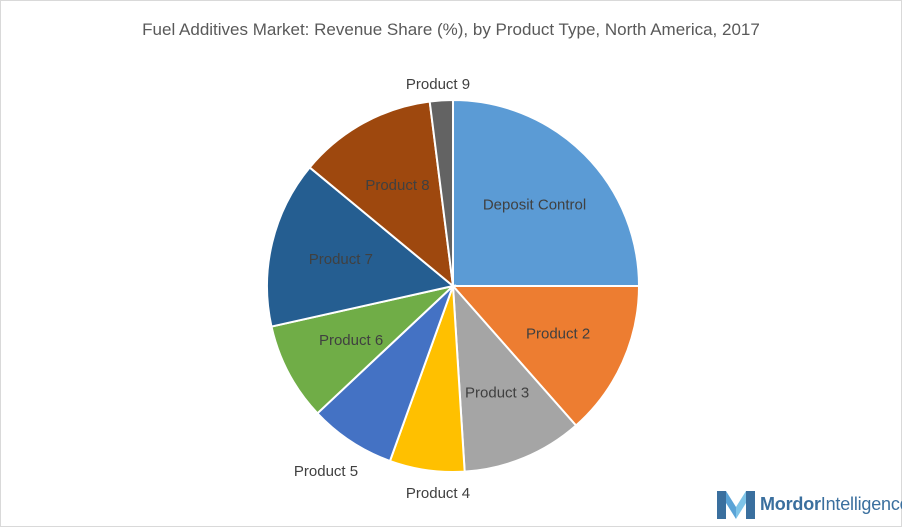  What do you see at coordinates (351, 340) in the screenshot?
I see `label-product-6: Product 6` at bounding box center [351, 340].